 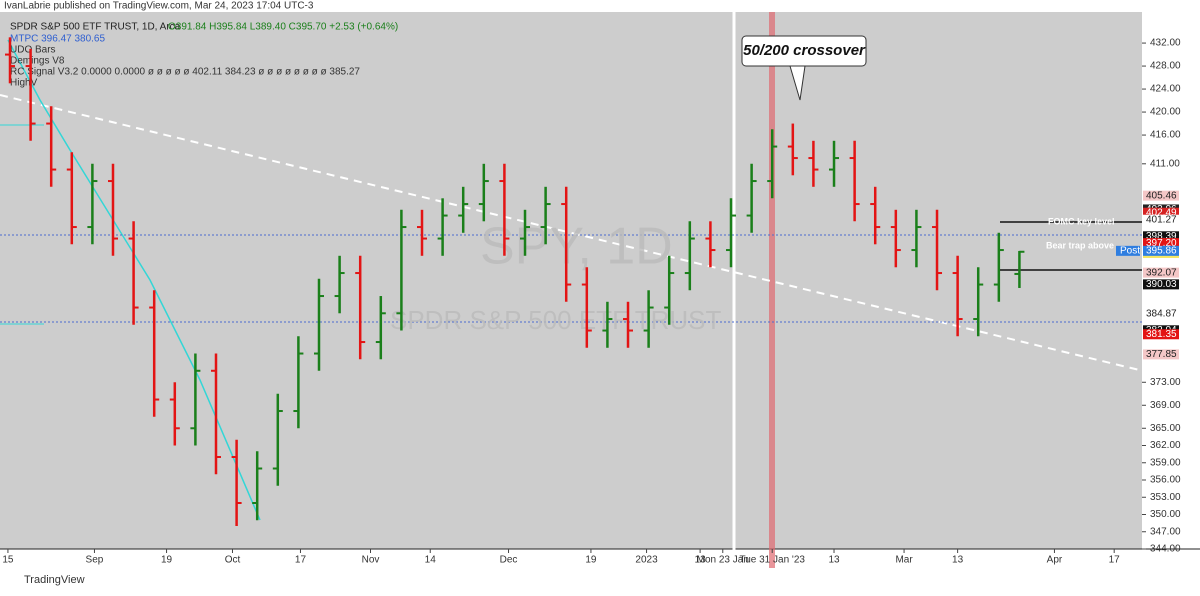 I want to click on post-badge, so click(x=1128, y=250).